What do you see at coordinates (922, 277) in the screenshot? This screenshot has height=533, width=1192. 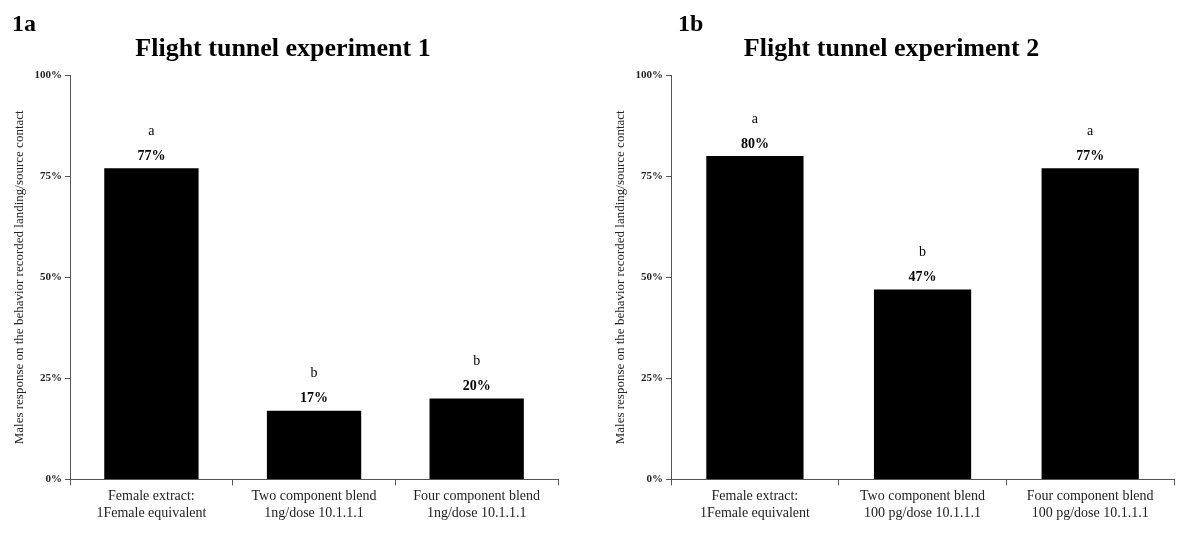 I see `data-label: 47%` at bounding box center [922, 277].